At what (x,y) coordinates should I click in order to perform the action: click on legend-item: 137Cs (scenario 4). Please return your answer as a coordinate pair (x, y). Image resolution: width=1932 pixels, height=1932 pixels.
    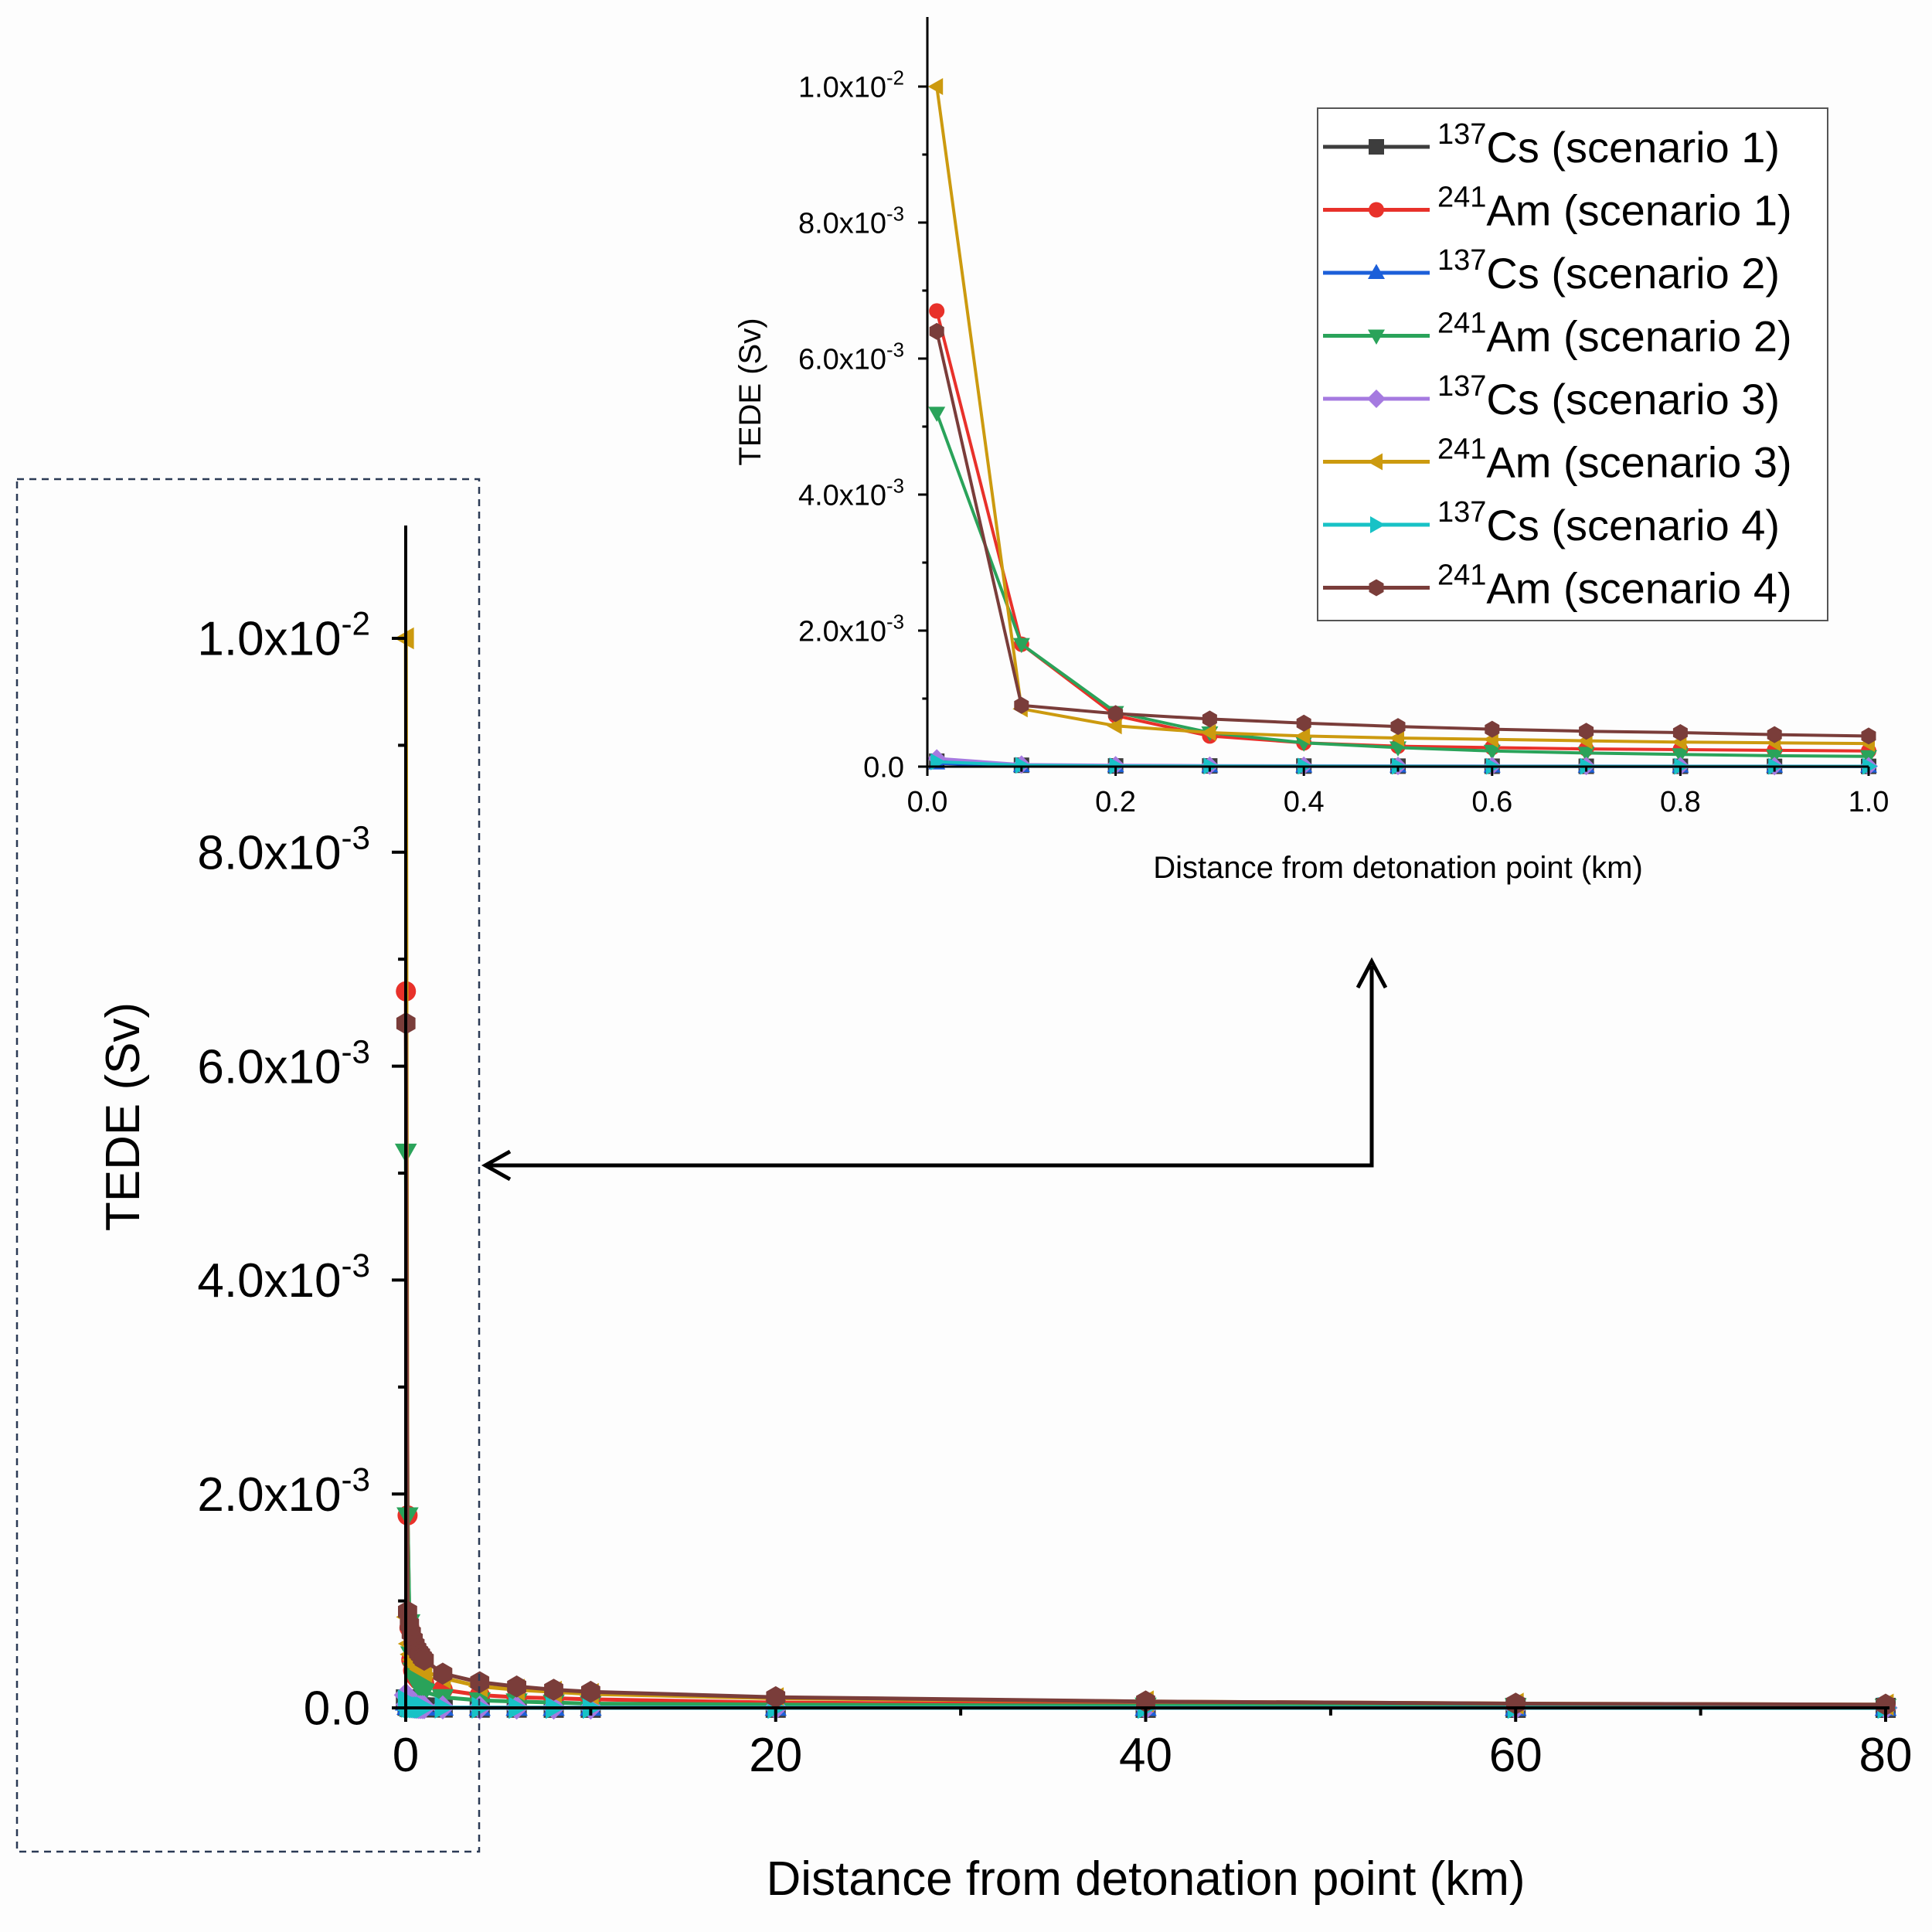
    Looking at the image, I should click on (1552, 522).